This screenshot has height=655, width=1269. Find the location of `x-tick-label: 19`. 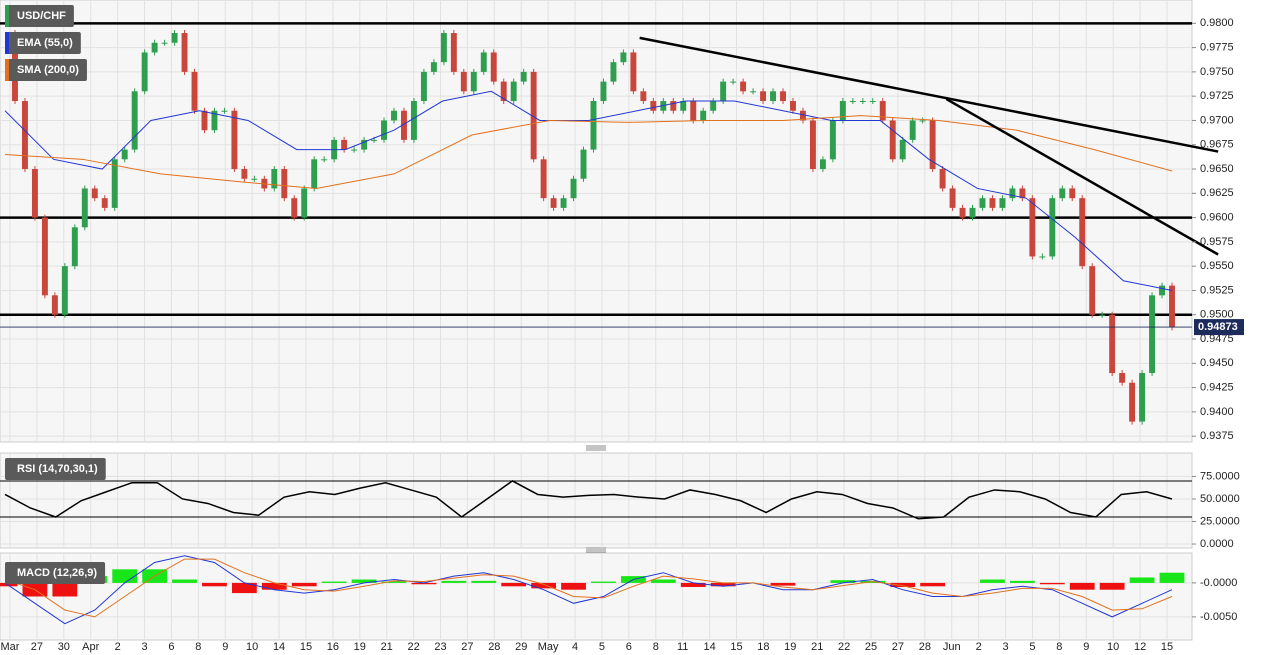

x-tick-label: 19 is located at coordinates (790, 647).